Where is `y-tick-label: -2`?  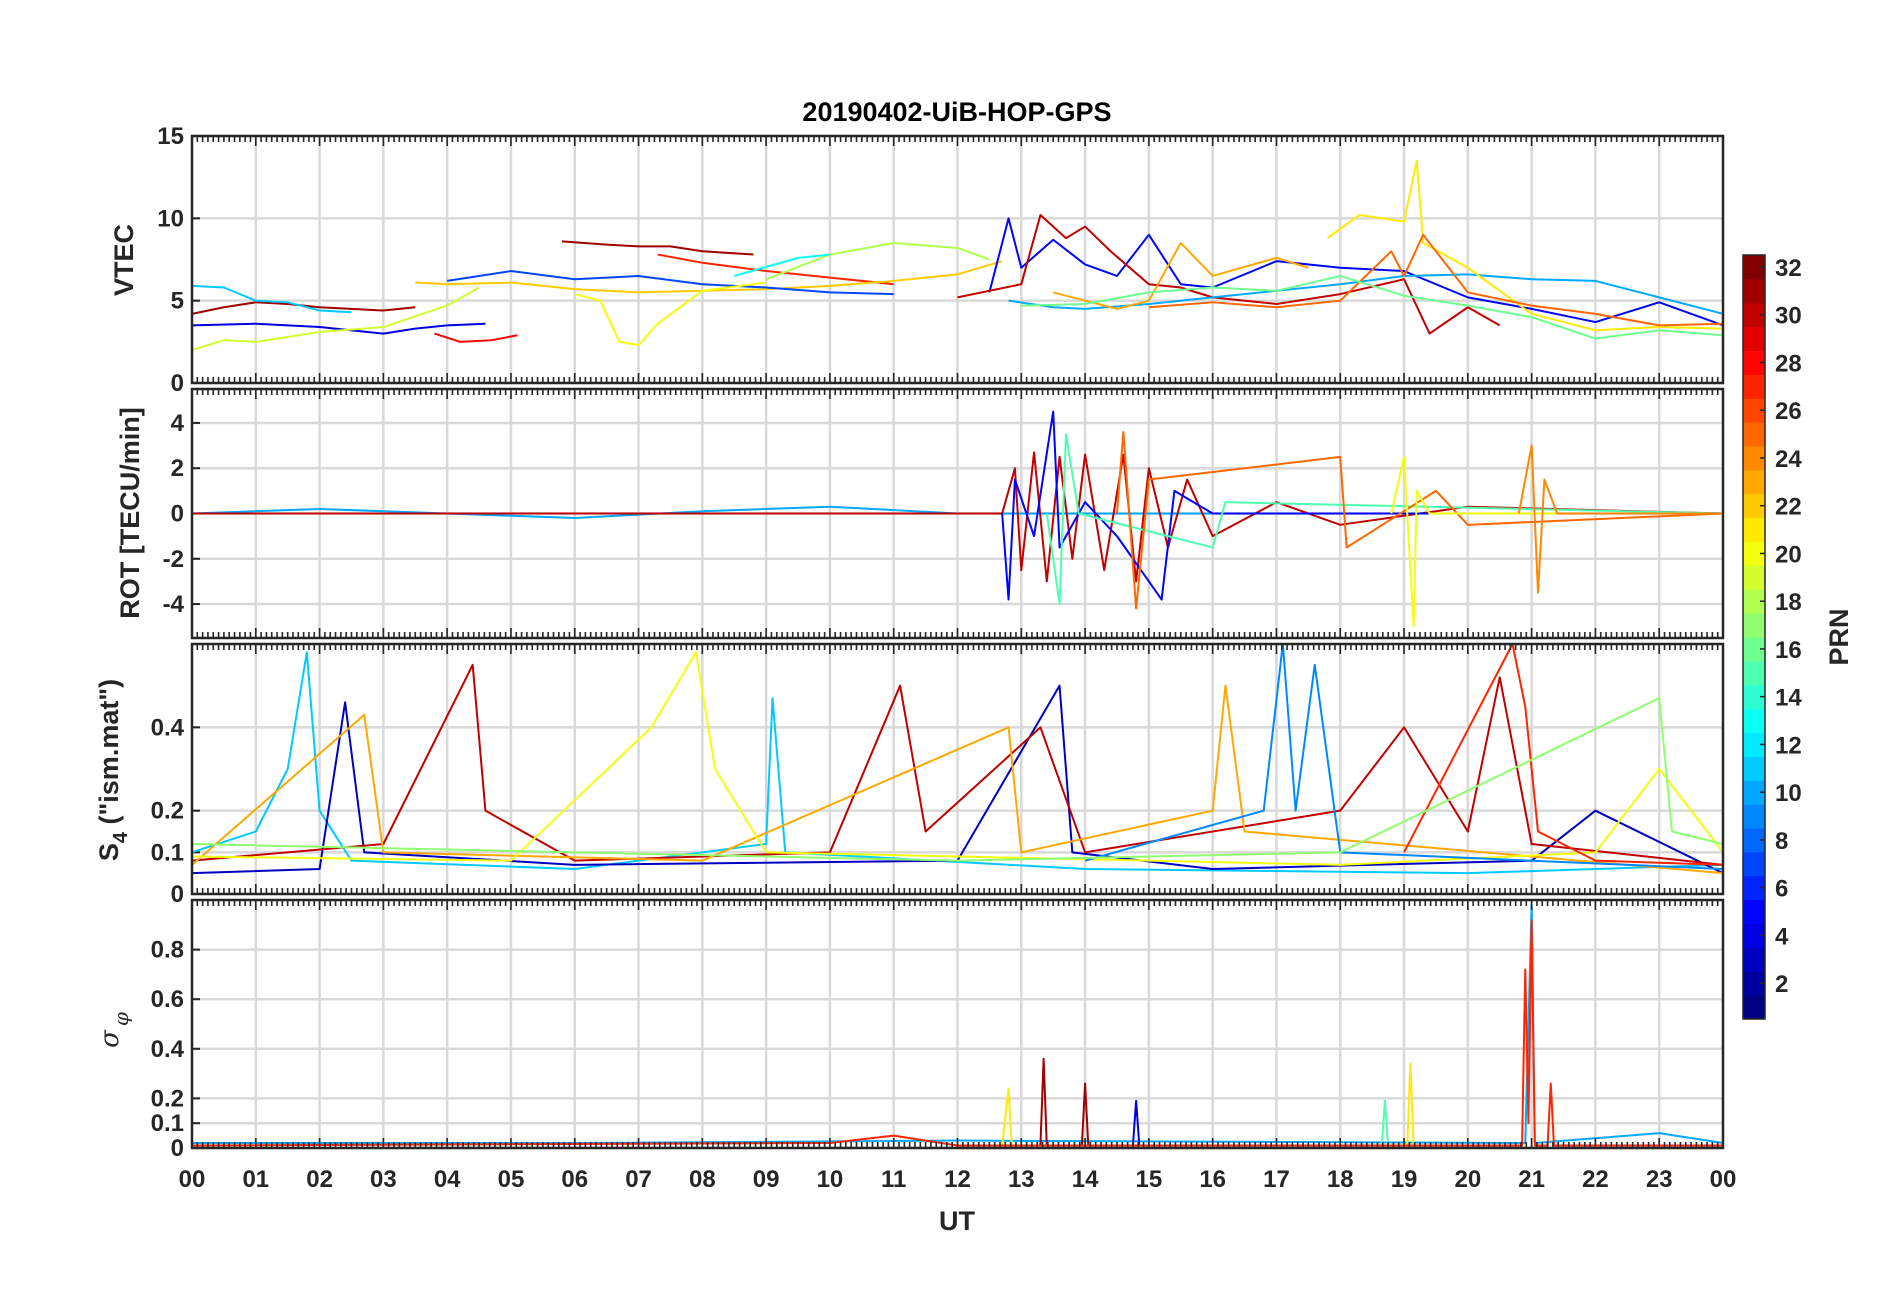 y-tick-label: -2 is located at coordinates (173, 559).